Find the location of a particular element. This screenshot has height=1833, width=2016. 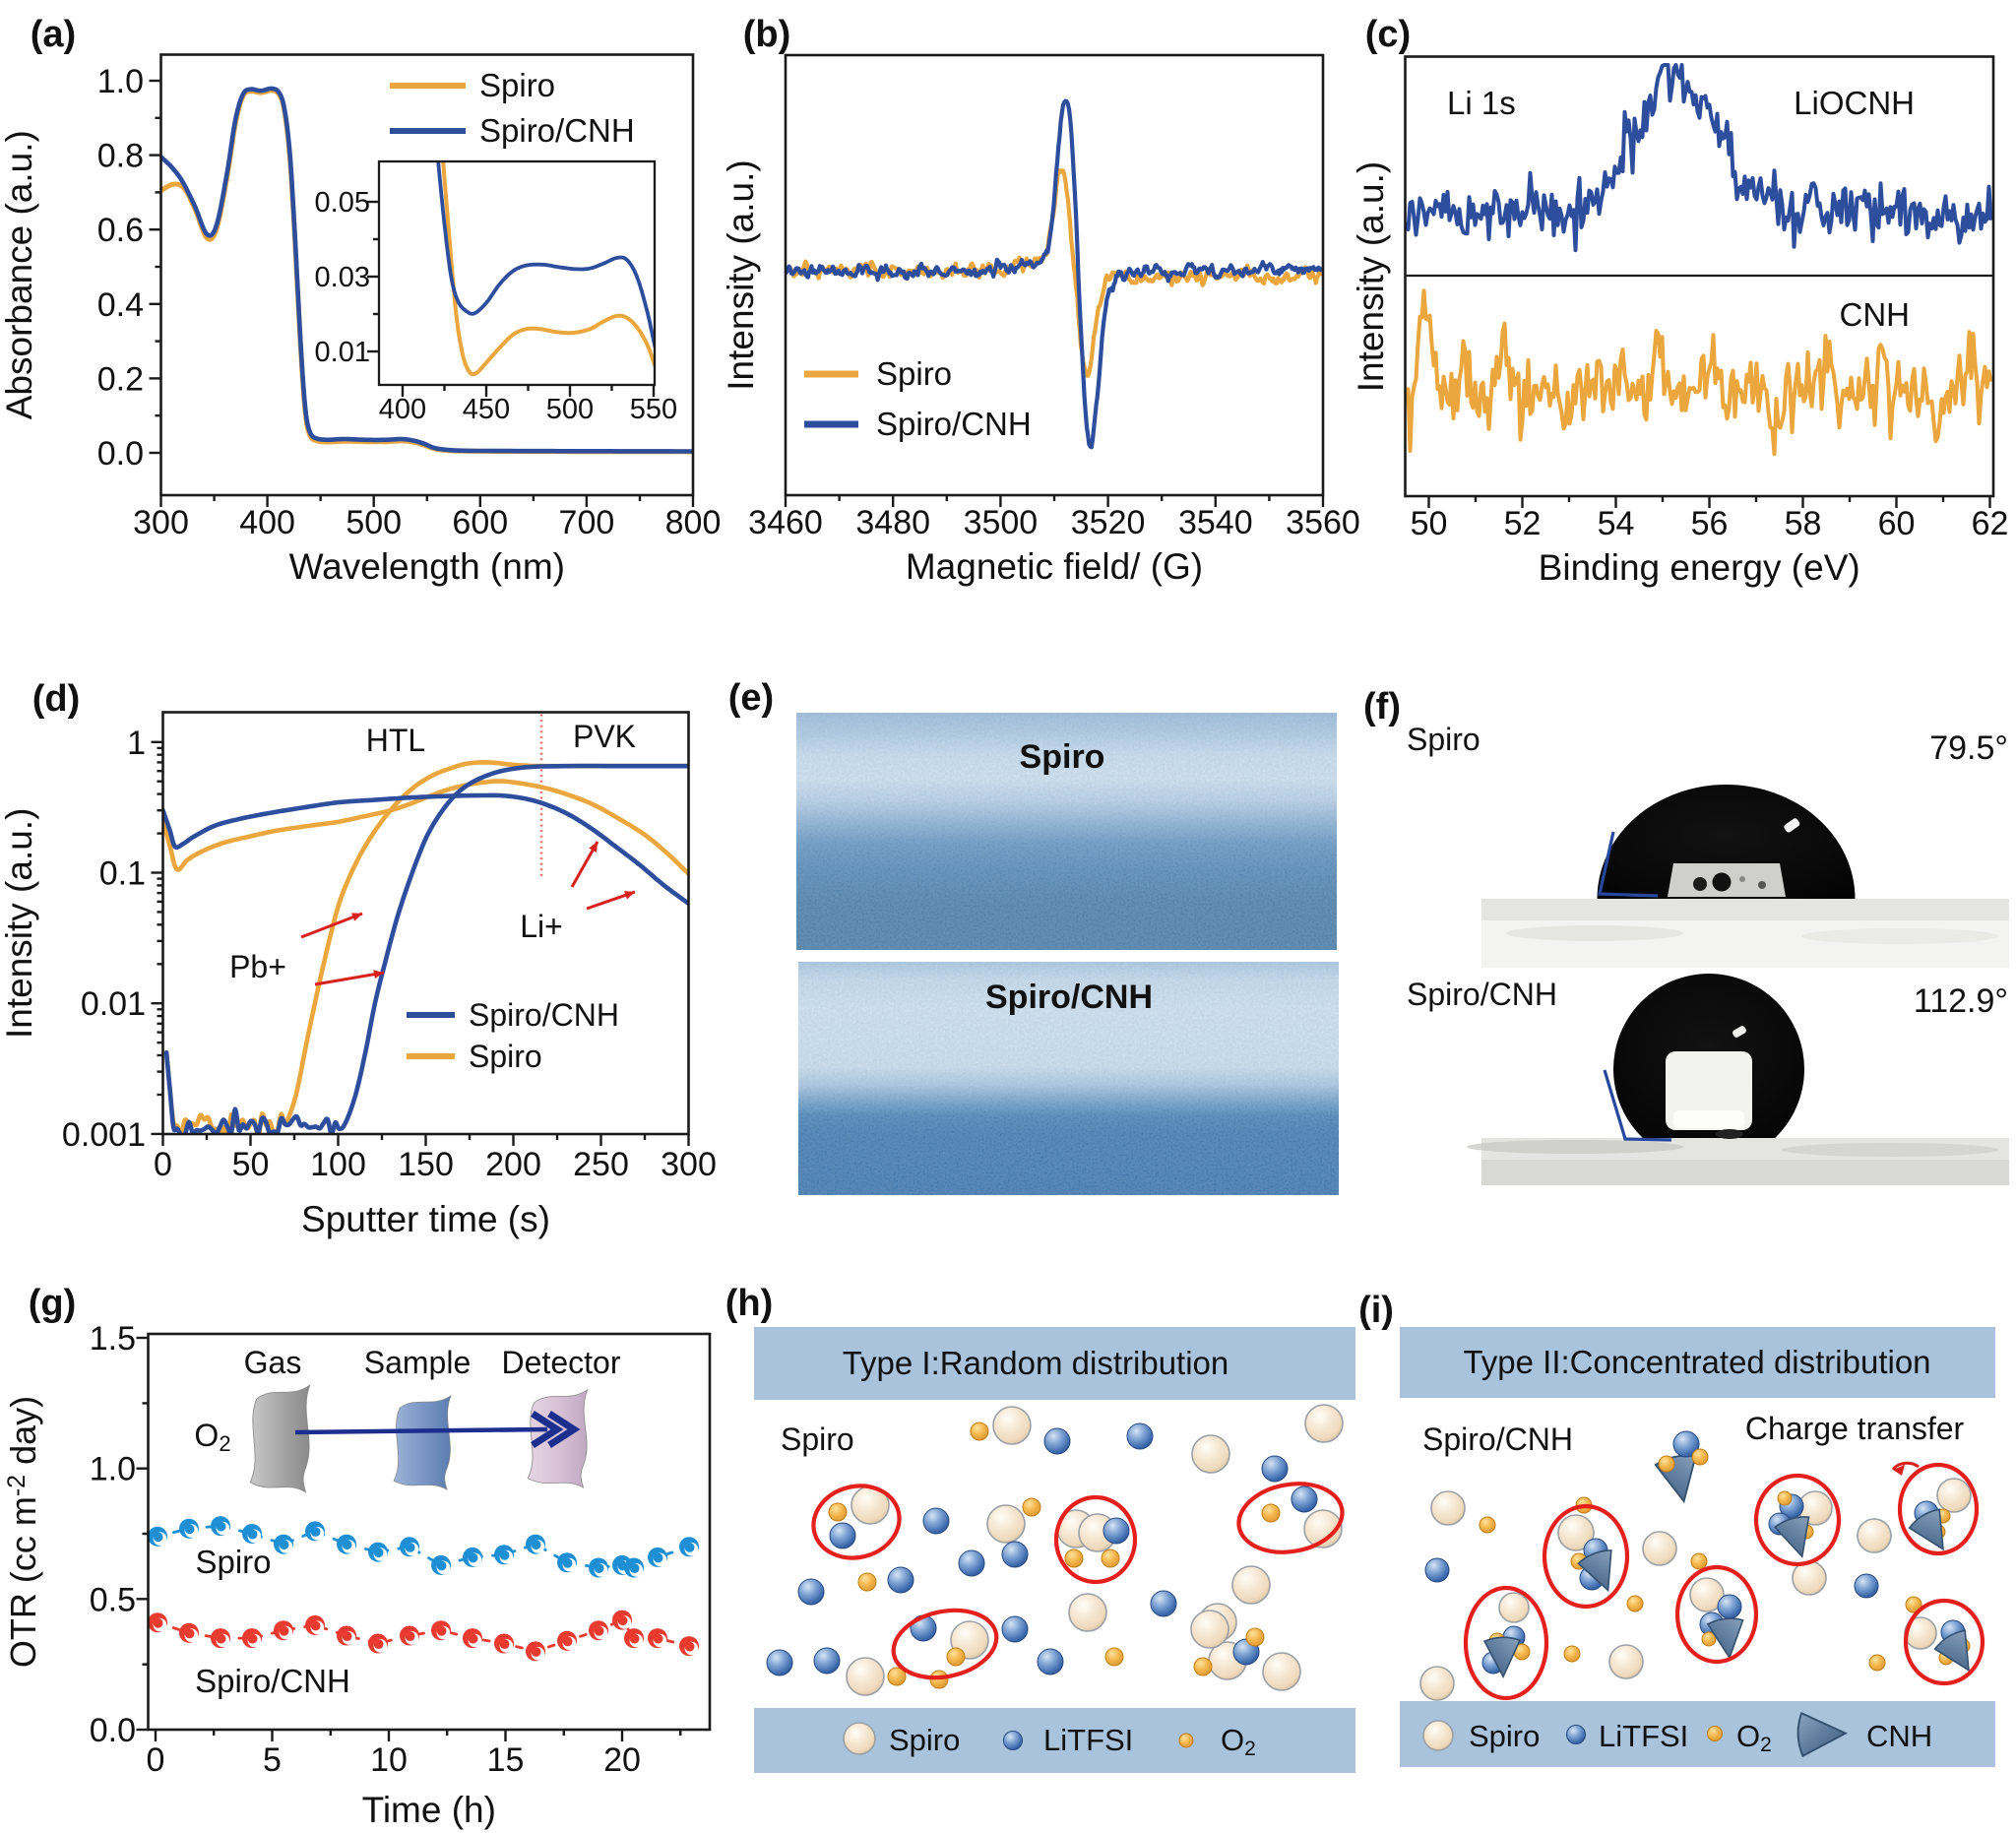

svg-text: Binding energy (eV) is located at coordinates (1699, 568).